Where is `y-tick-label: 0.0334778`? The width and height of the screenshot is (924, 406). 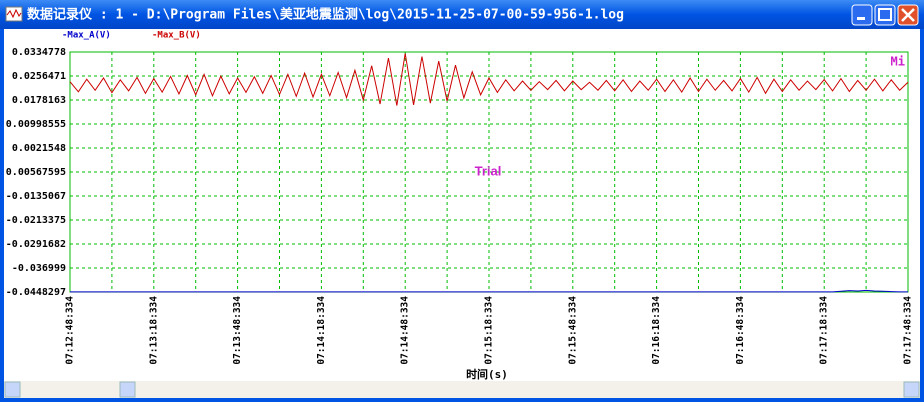 y-tick-label: 0.0334778 is located at coordinates (39, 52).